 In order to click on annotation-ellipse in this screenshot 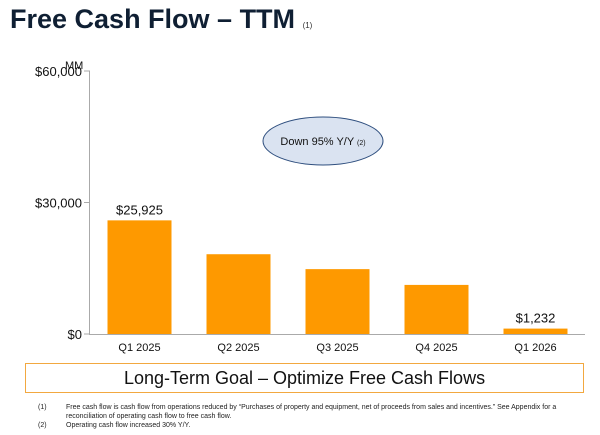, I will do `click(323, 141)`.